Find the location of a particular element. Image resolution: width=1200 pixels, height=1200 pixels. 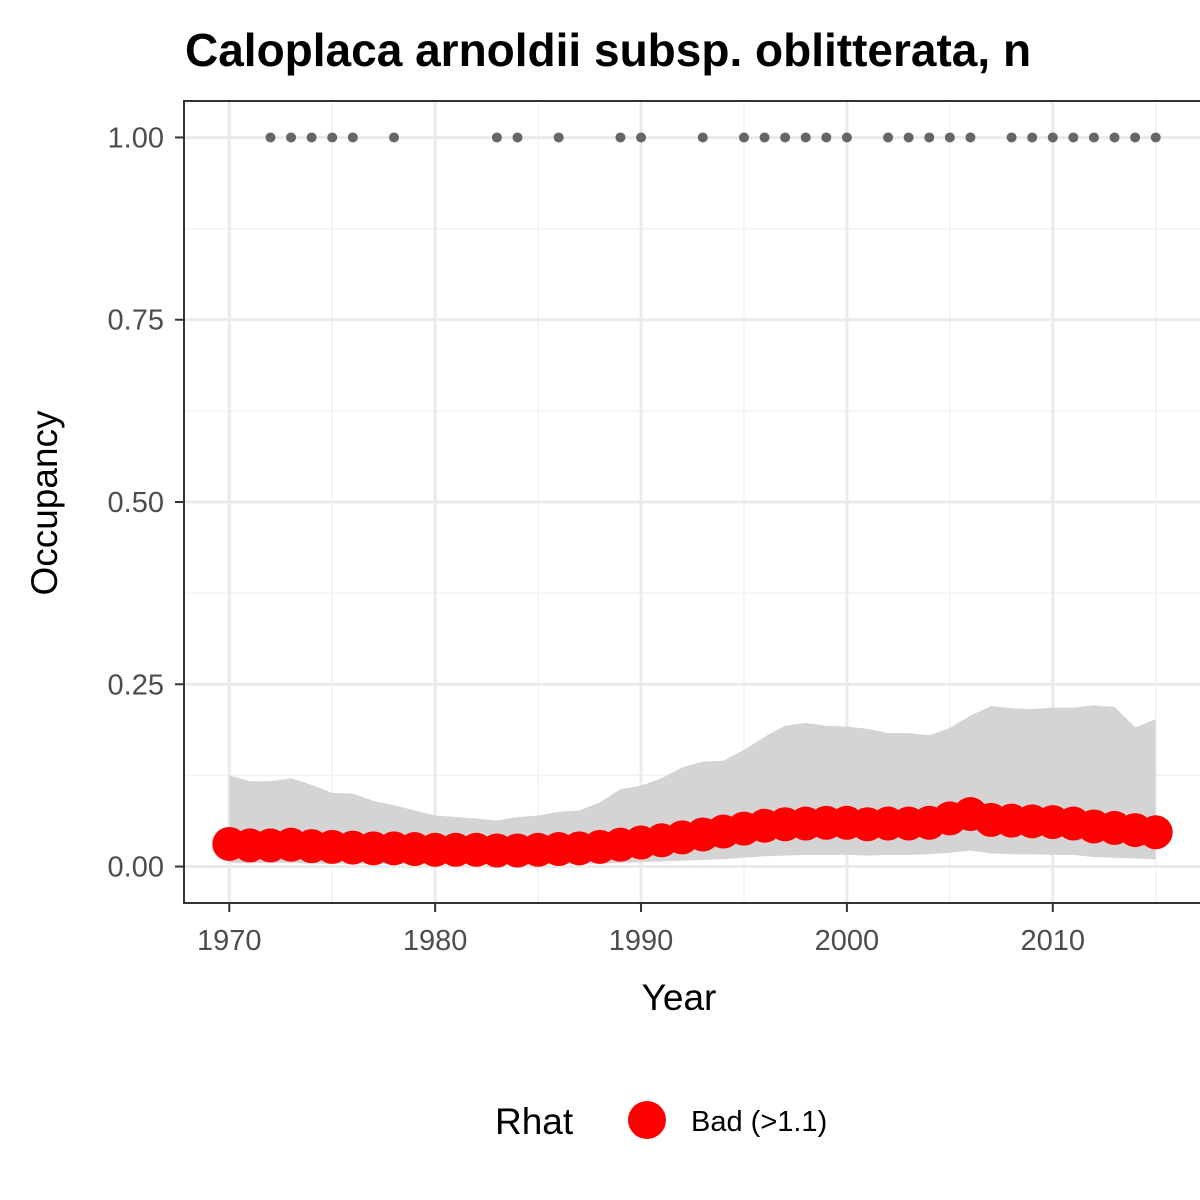

estimate-point is located at coordinates (1155, 832).